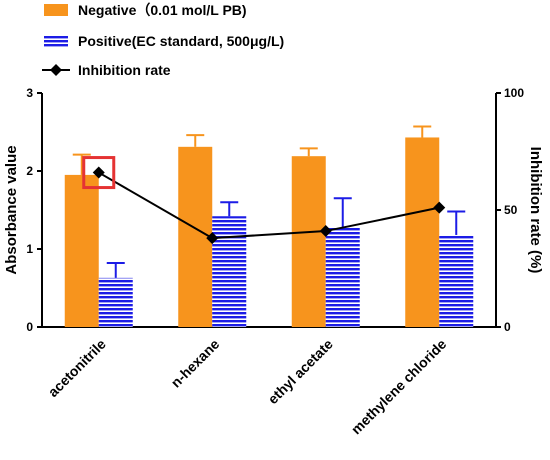 This screenshot has height=460, width=550. What do you see at coordinates (34, 210) in the screenshot?
I see `y-axis-ticks: 0 1 2 3` at bounding box center [34, 210].